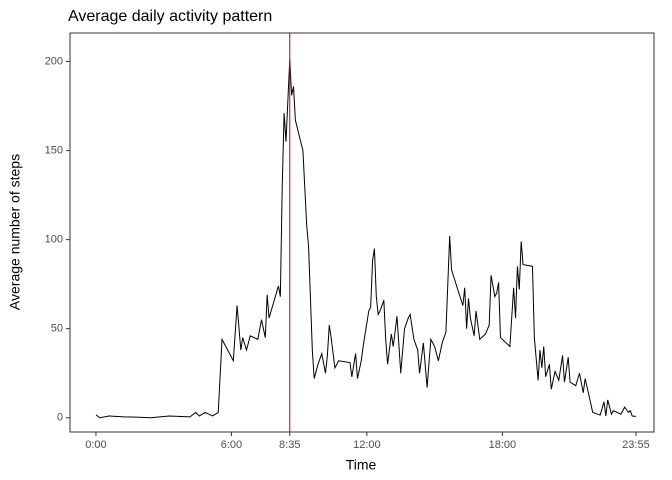 The width and height of the screenshot is (672, 480). Describe the element at coordinates (54, 61) in the screenshot. I see `y-tick-label: 200` at that location.